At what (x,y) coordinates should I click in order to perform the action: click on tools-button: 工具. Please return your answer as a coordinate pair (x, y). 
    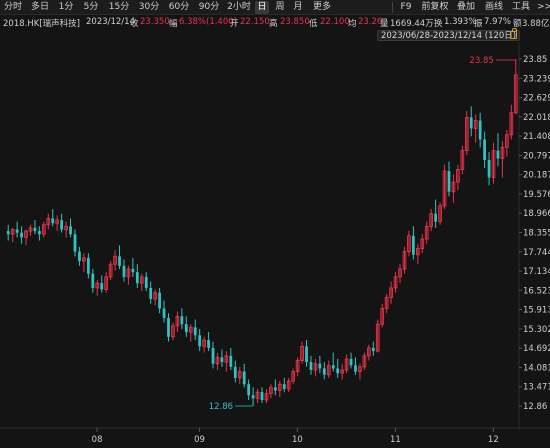
    Looking at the image, I should click on (520, 7).